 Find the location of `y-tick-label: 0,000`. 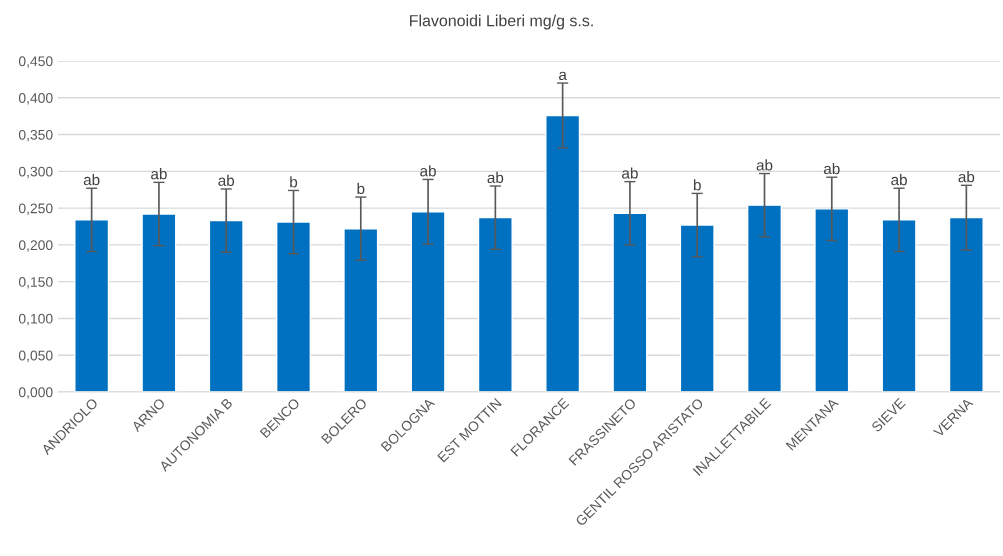

y-tick-label: 0,000 is located at coordinates (35, 393).